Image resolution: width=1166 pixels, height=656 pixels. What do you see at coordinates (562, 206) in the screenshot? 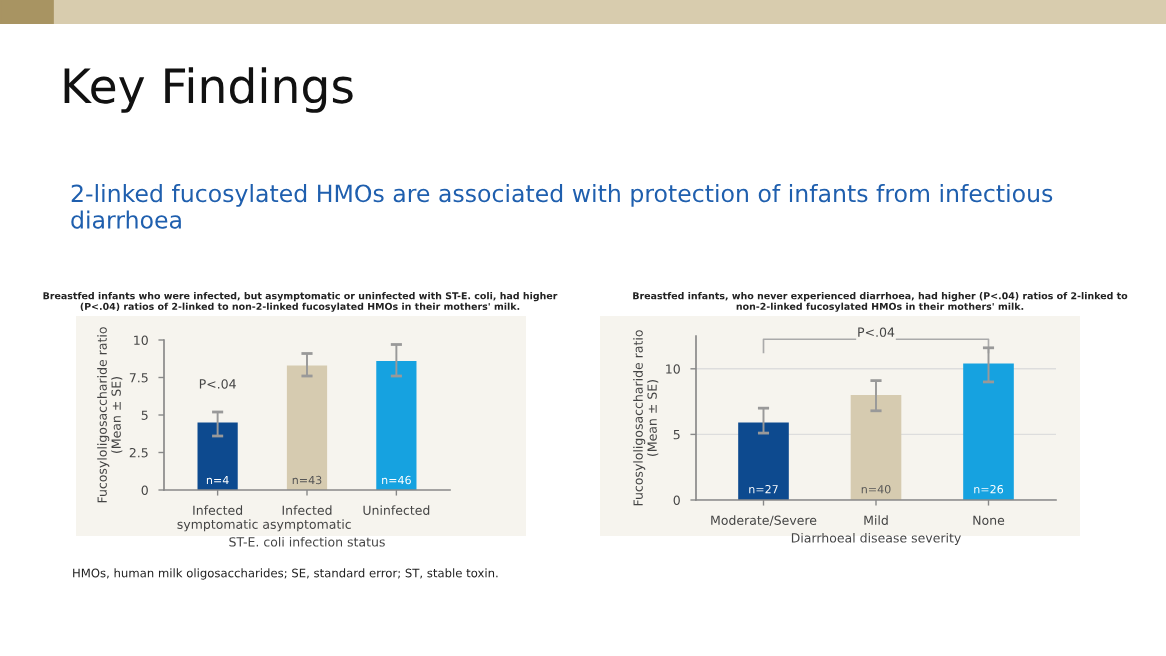
I see `text: 2-linked fucosylated HMOs are associated with protection of infants from infectious diarrhoea` at bounding box center [562, 206].